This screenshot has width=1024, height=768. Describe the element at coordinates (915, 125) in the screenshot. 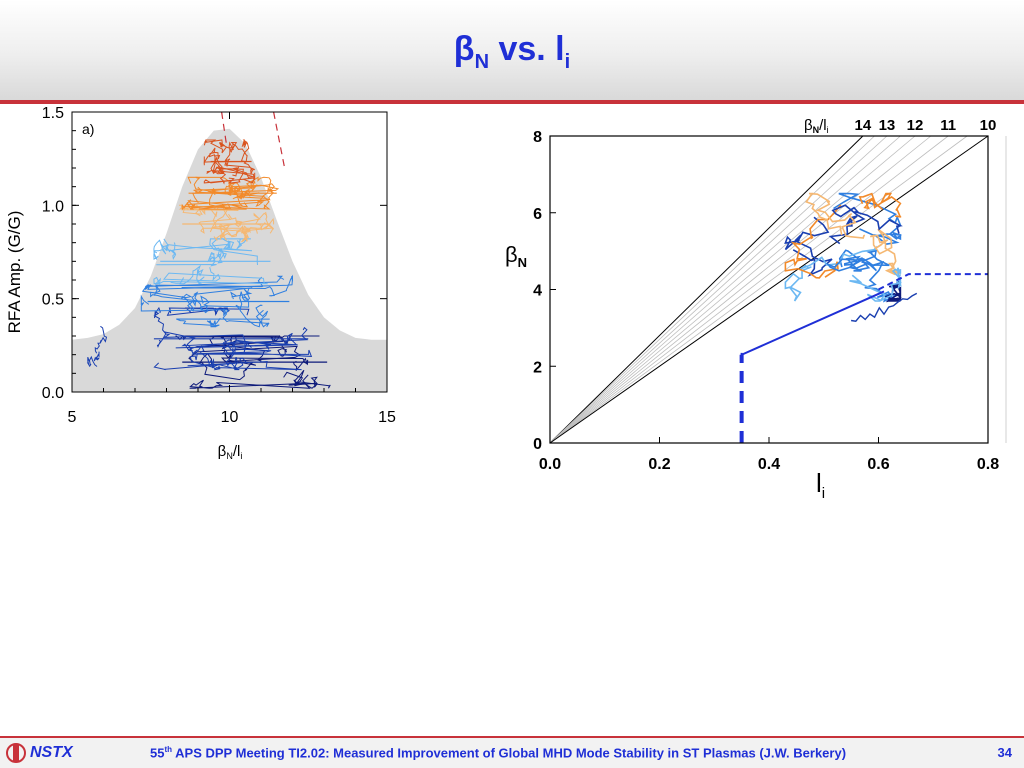

I see `ratio-line-label: 12` at that location.